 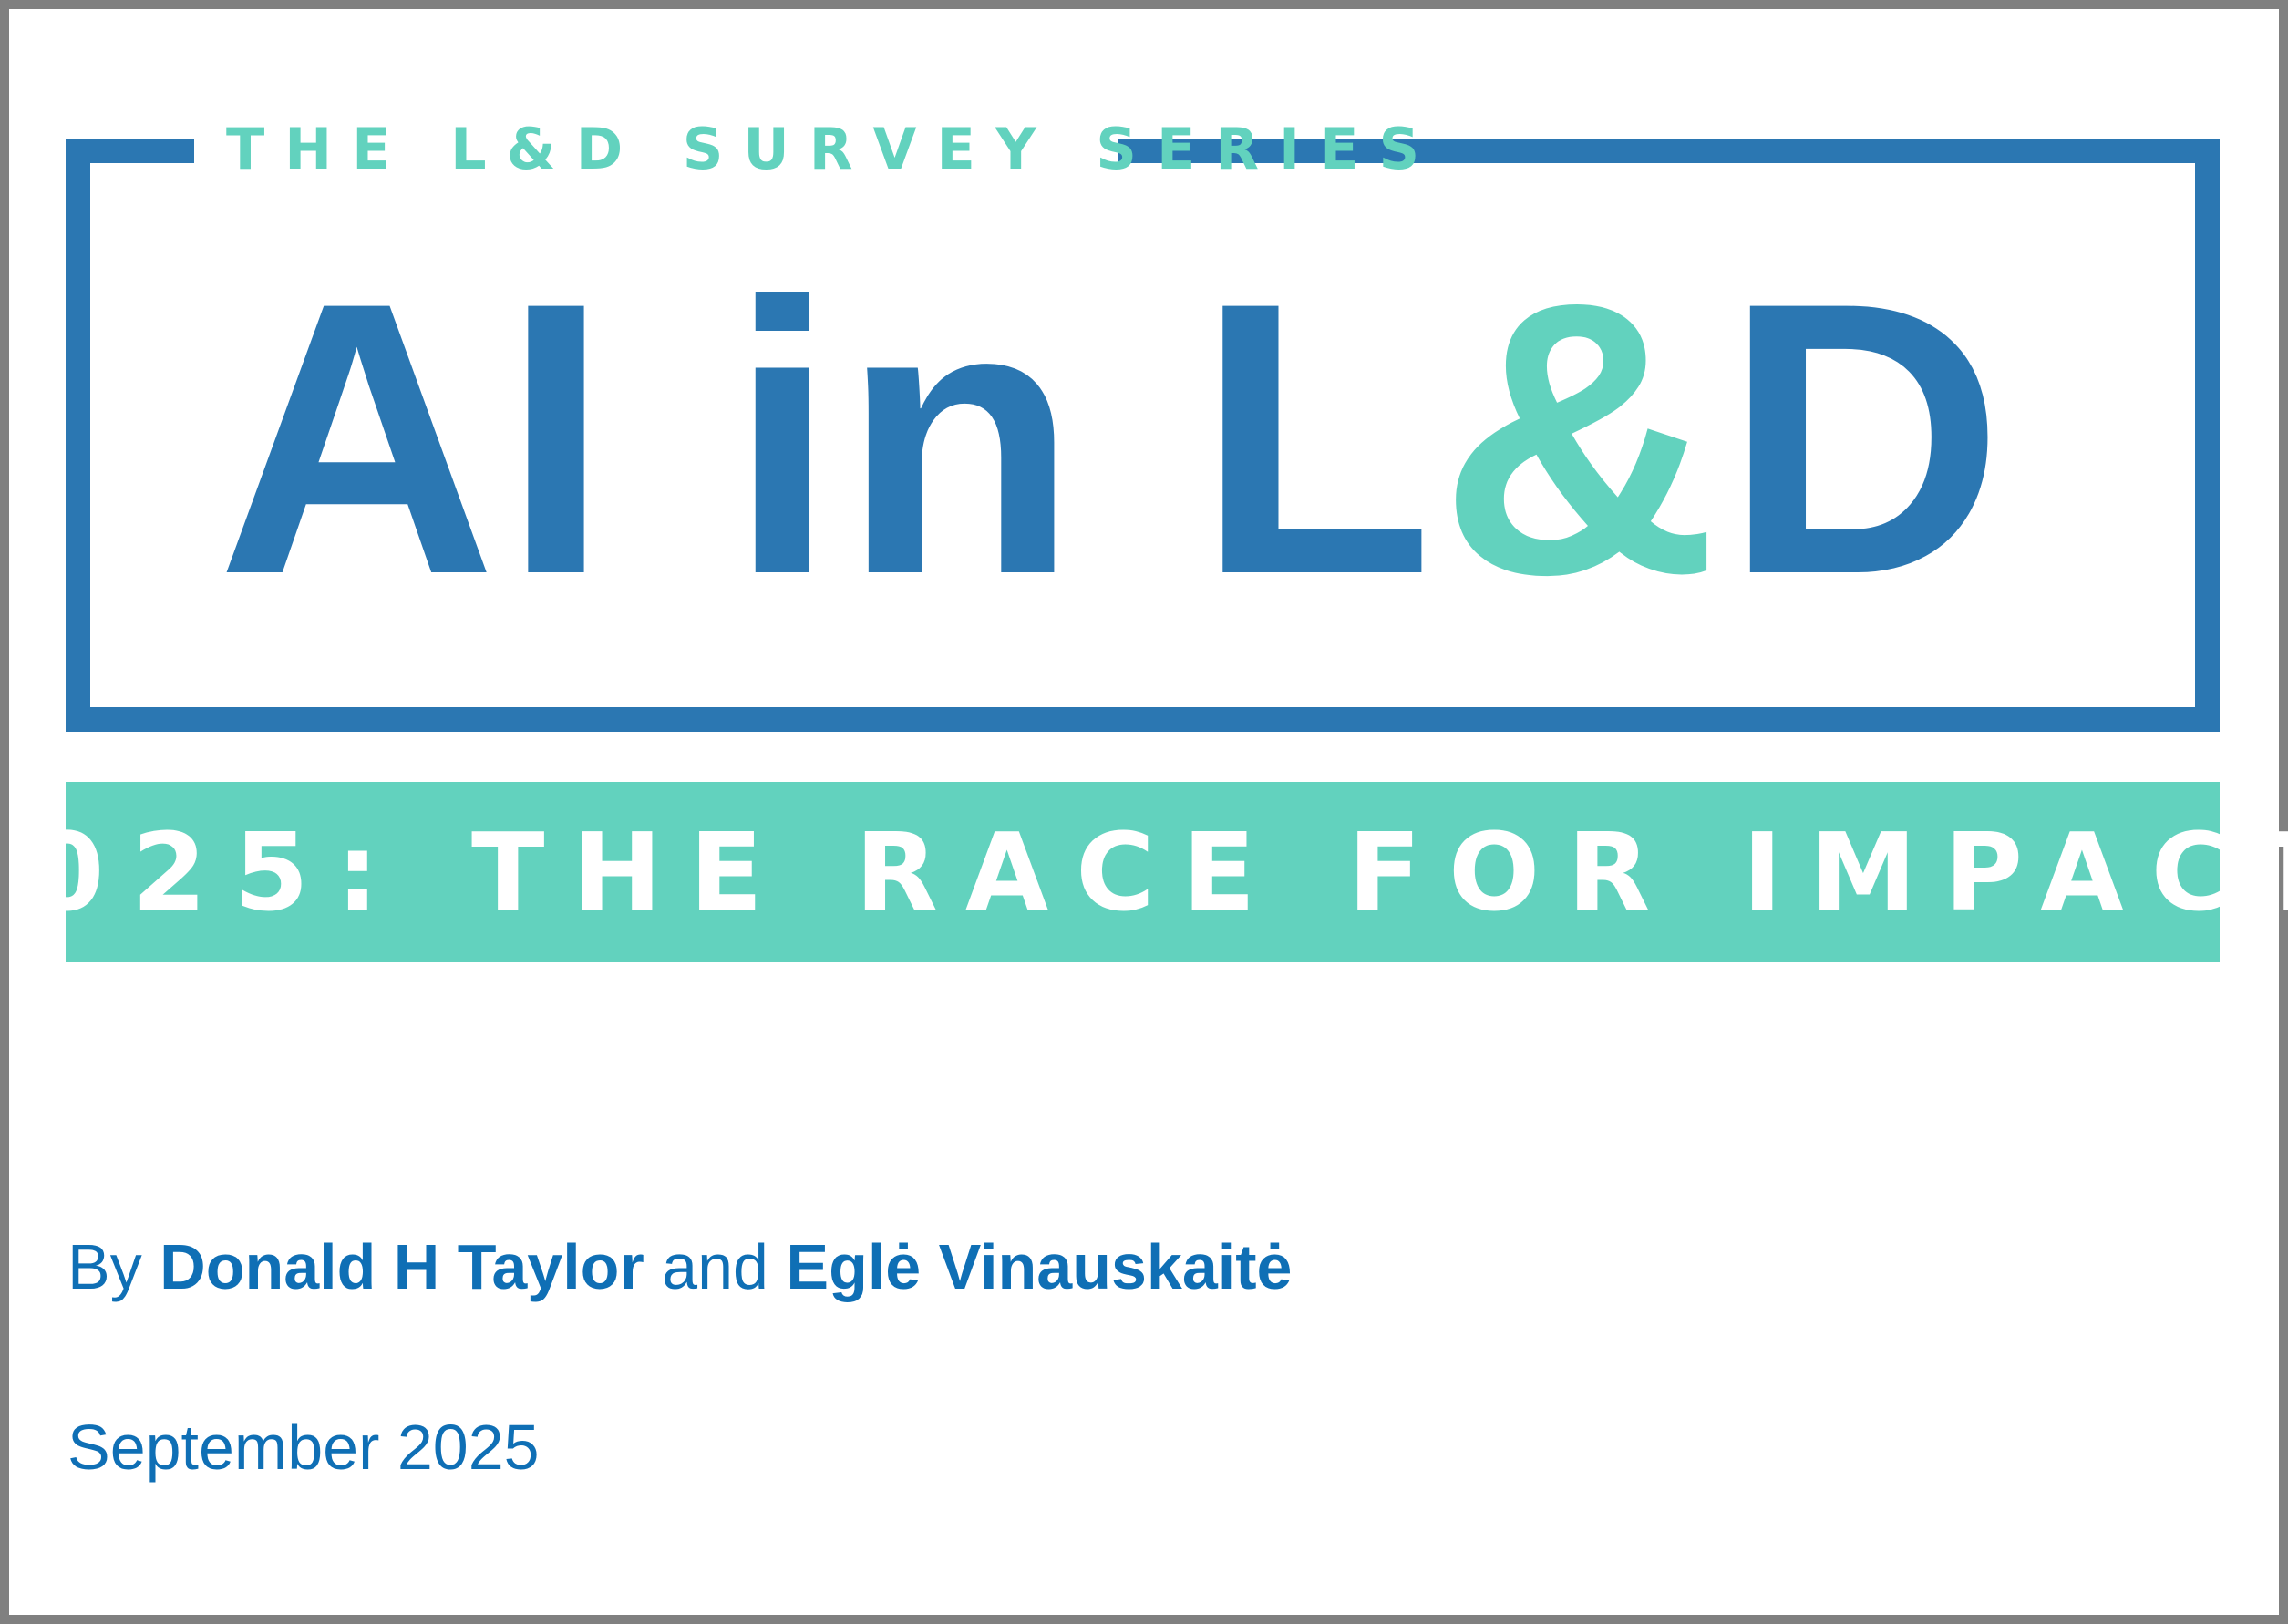 What do you see at coordinates (656, 150) in the screenshot?
I see `frame-gap` at bounding box center [656, 150].